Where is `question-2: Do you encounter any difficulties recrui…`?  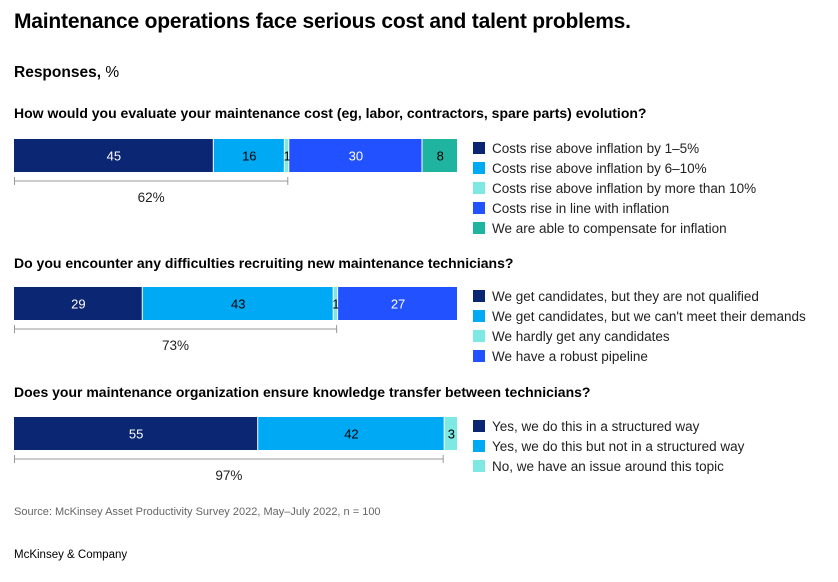
question-2: Do you encounter any difficulties recrui… is located at coordinates (264, 263).